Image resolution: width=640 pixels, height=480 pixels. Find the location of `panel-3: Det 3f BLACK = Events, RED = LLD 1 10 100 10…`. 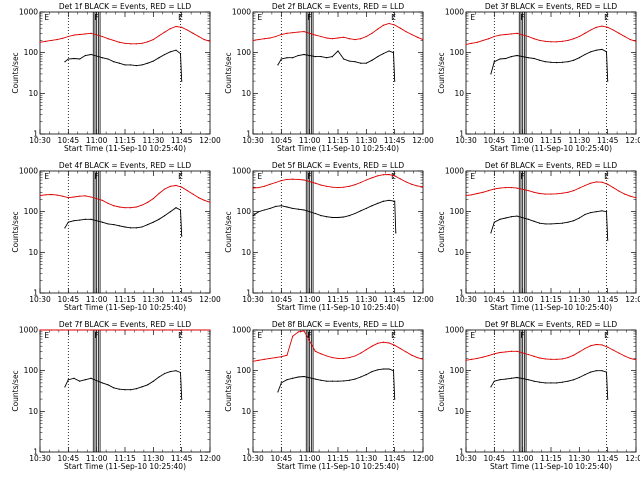

panel-3: Det 3f BLACK = Events, RED = LLD 1 10 100 10… is located at coordinates (538, 77).